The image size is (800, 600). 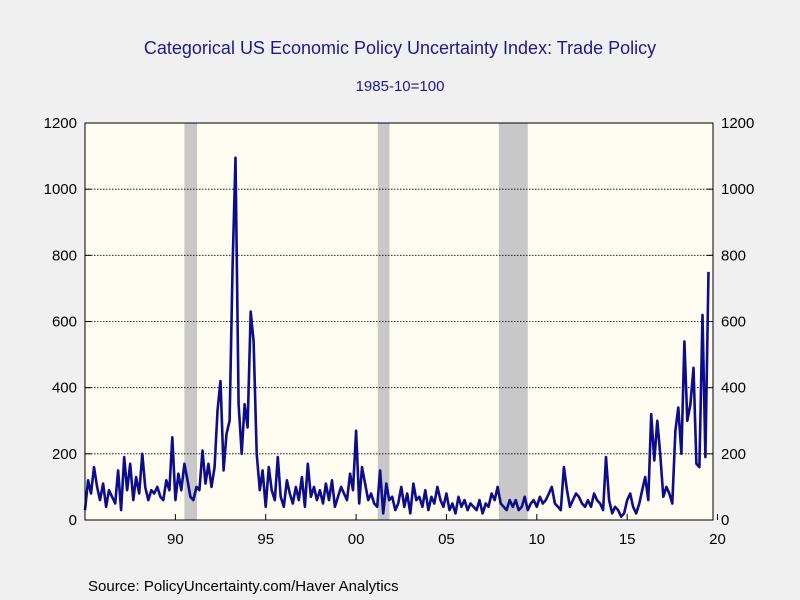 What do you see at coordinates (64, 388) in the screenshot?
I see `y-tick-label-left: 400` at bounding box center [64, 388].